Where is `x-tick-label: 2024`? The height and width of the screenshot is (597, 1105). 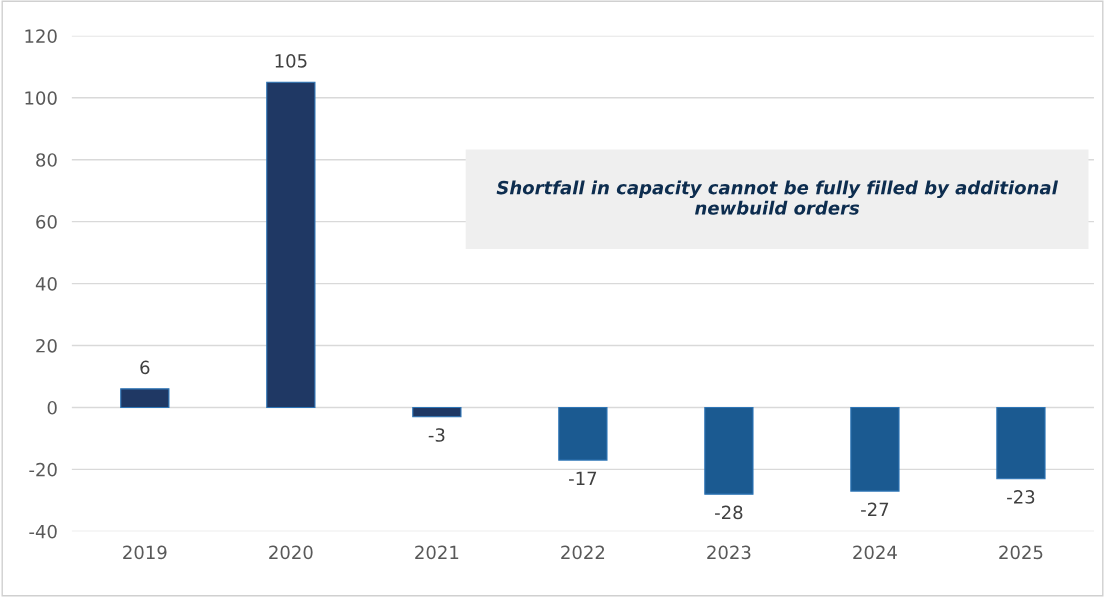 x-tick-label: 2024 is located at coordinates (875, 552).